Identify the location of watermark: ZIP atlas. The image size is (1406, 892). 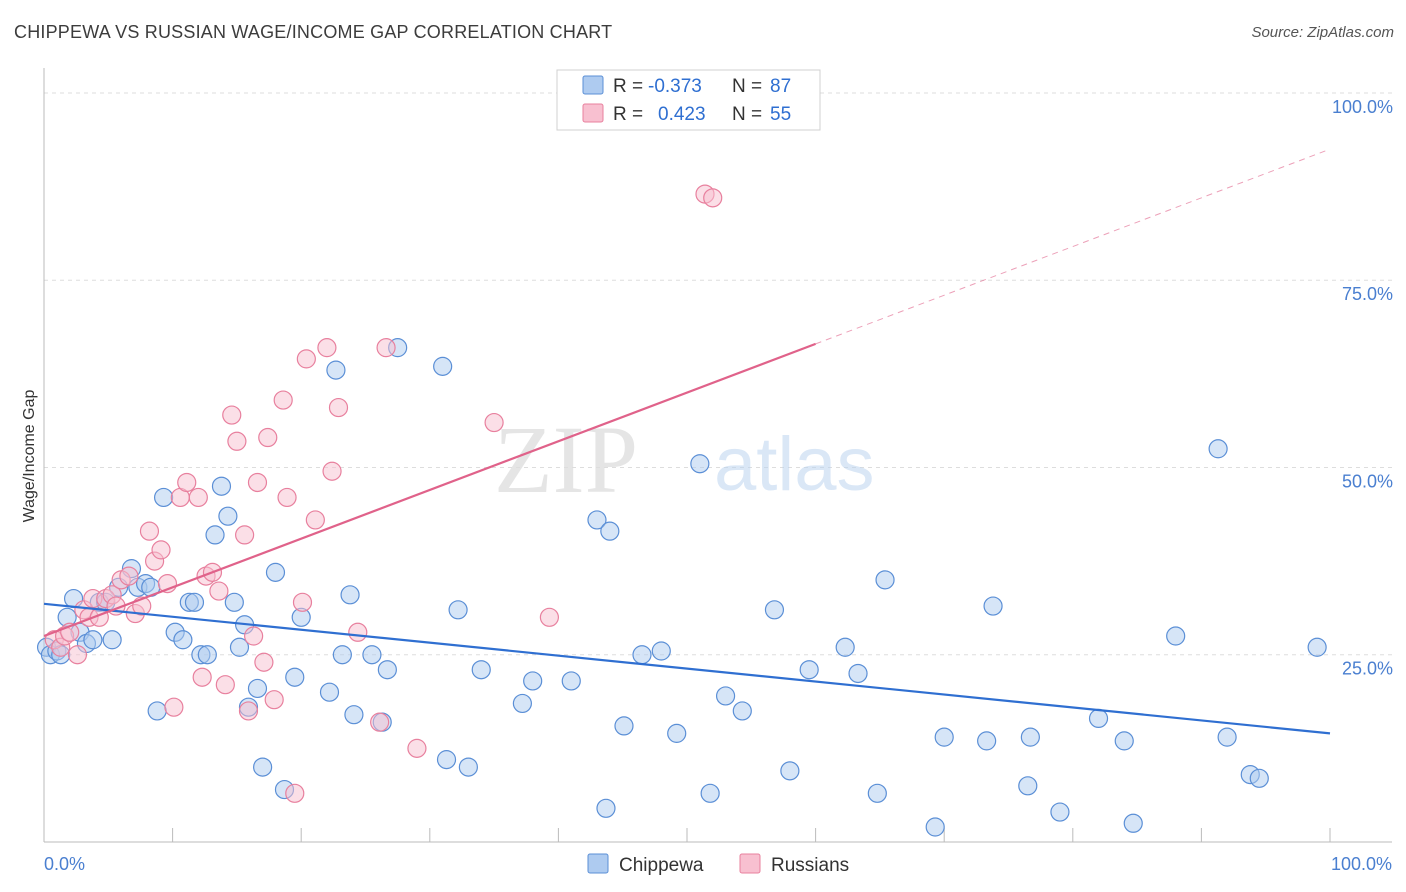
(684, 459).